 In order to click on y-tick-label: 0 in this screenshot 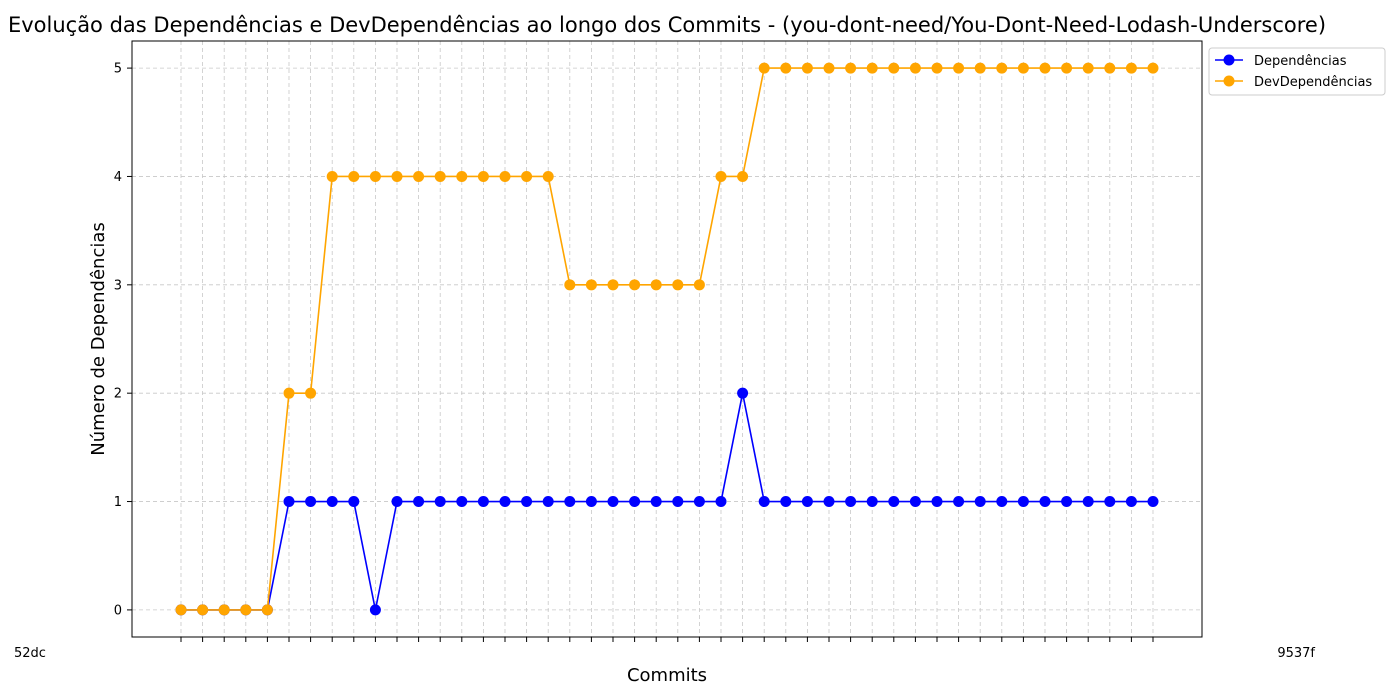, I will do `click(118, 610)`.